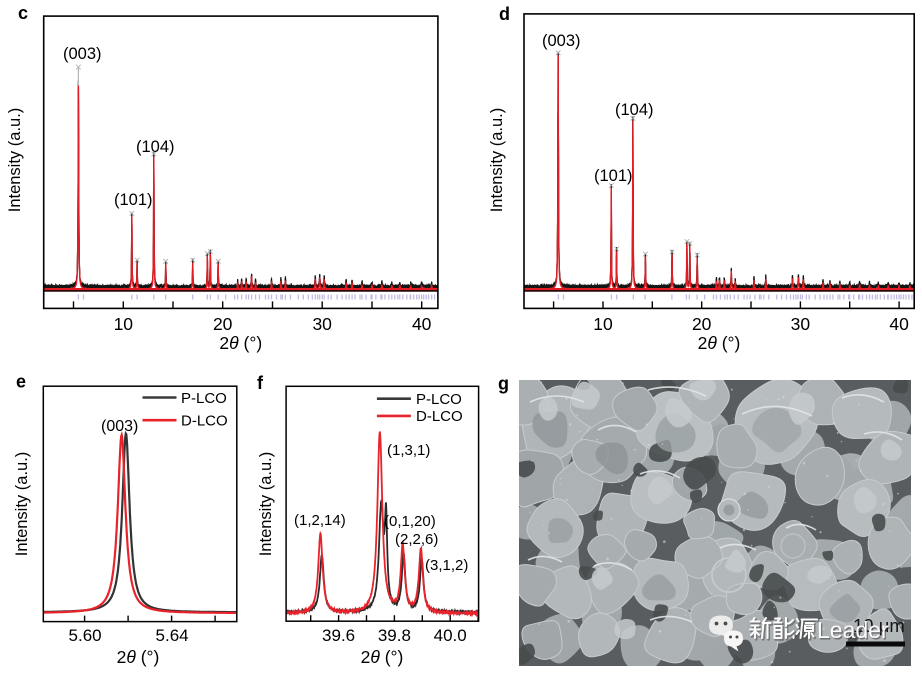 This screenshot has width=922, height=673. What do you see at coordinates (450, 635) in the screenshot?
I see `svg-text: 40.0` at bounding box center [450, 635].